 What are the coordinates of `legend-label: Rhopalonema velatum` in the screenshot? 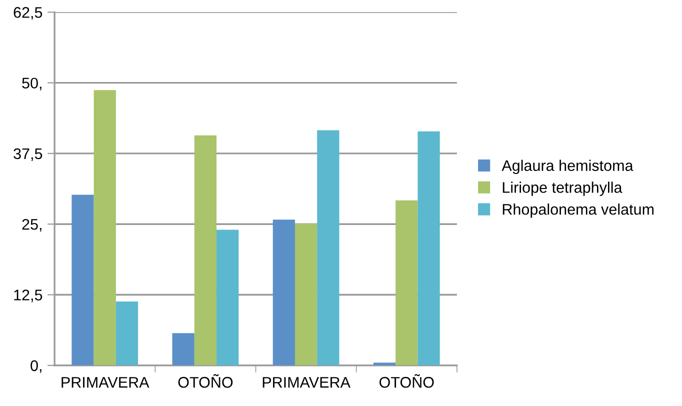 It's located at (578, 211).